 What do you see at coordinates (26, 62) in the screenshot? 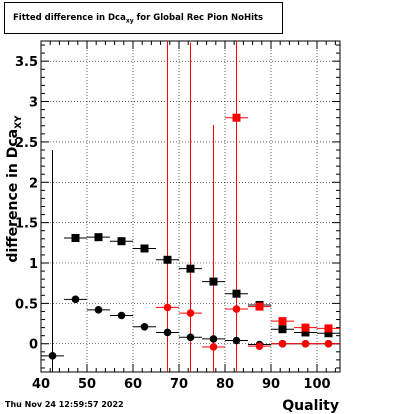
I see `y-tick-label: 3.5` at bounding box center [26, 62].